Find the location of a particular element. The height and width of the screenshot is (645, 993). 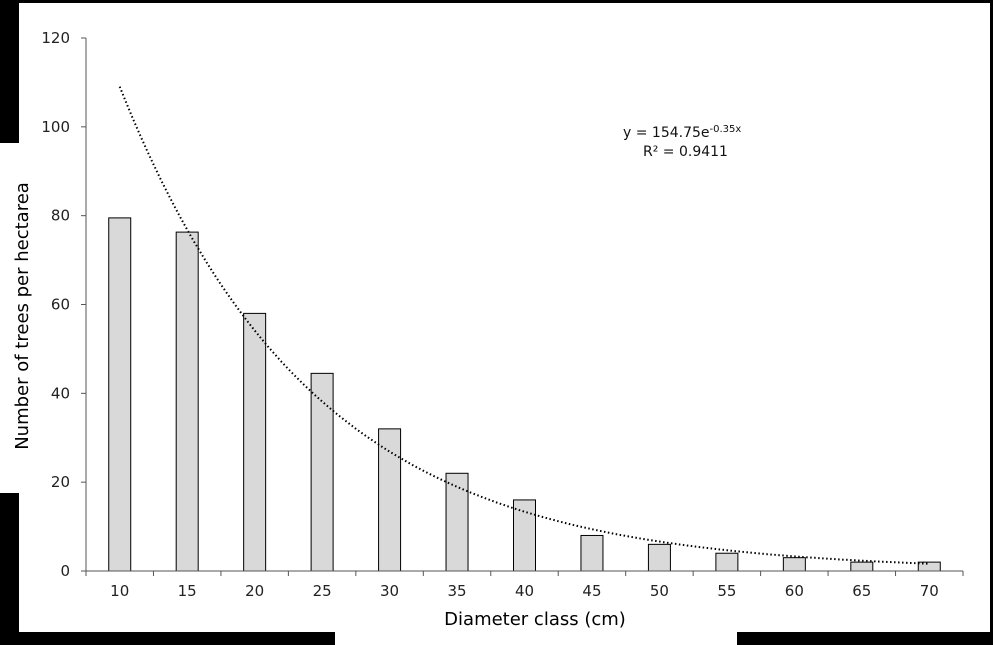

y-tick-label: 80 is located at coordinates (60, 216).